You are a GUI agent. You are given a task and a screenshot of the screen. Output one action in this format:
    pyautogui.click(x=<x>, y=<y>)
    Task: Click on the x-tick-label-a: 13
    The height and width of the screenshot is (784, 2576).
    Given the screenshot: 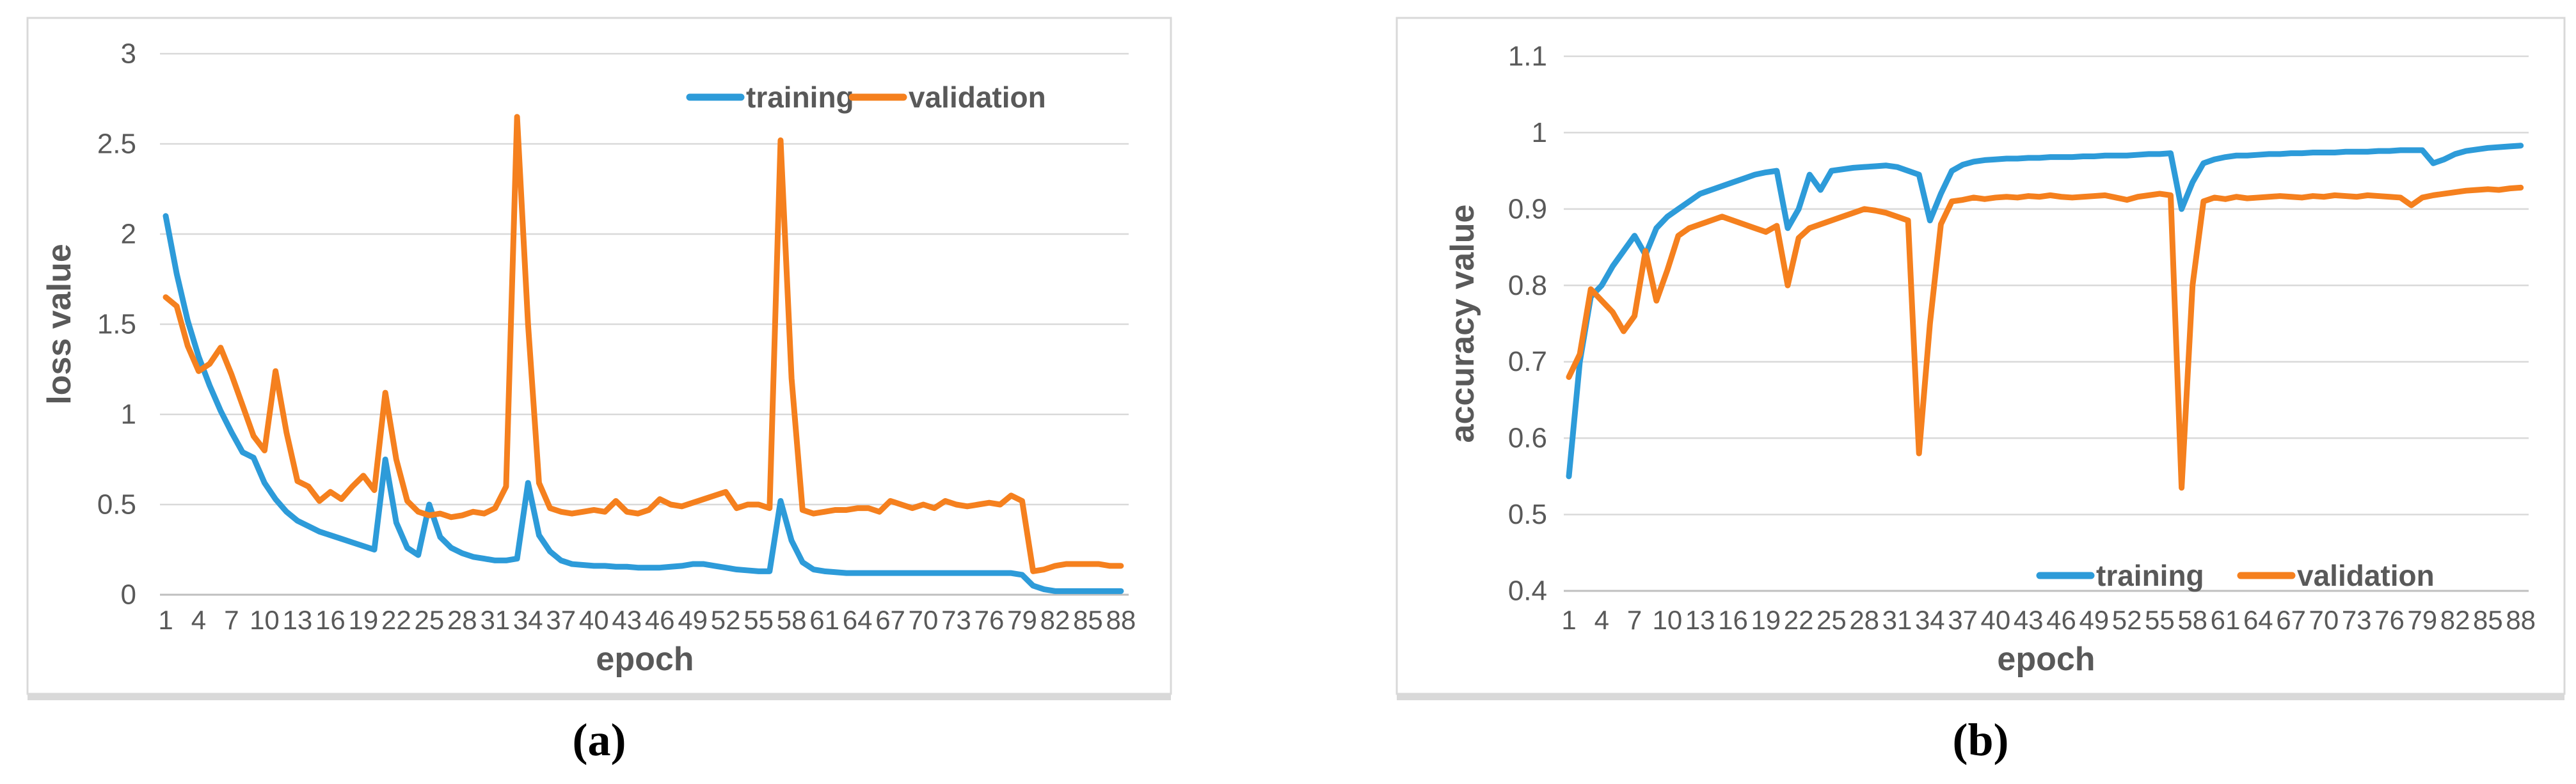 What is the action you would take?
    pyautogui.click(x=298, y=620)
    